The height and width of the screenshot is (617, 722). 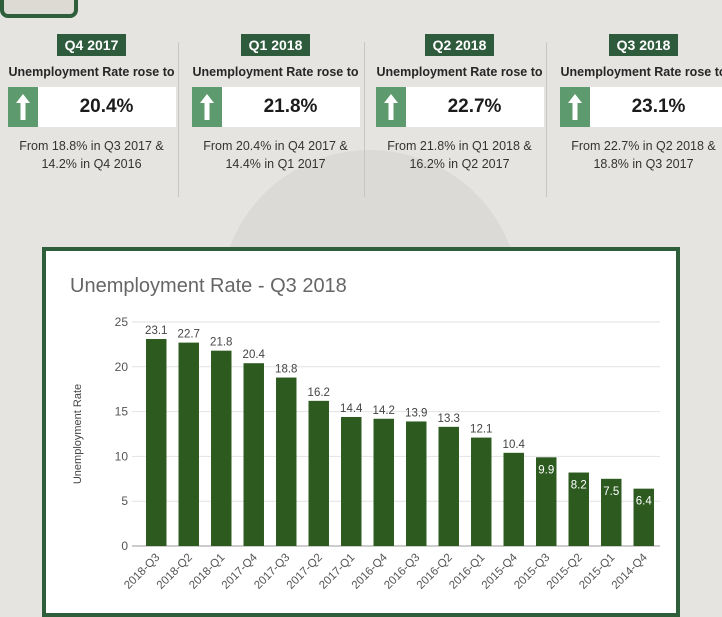 I want to click on card-divider, so click(x=364, y=119).